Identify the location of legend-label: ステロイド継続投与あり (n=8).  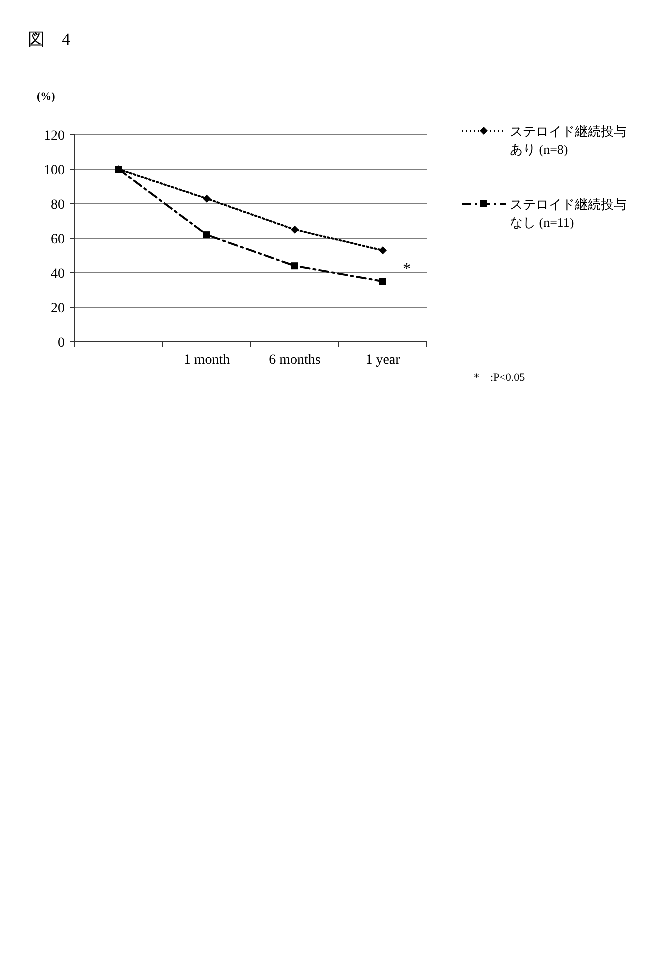
(568, 140).